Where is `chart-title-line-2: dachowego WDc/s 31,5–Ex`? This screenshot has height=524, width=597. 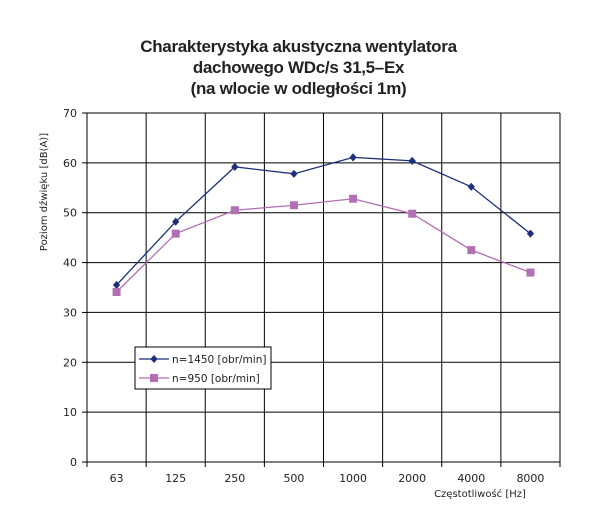 chart-title-line-2: dachowego WDc/s 31,5–Ex is located at coordinates (298, 67).